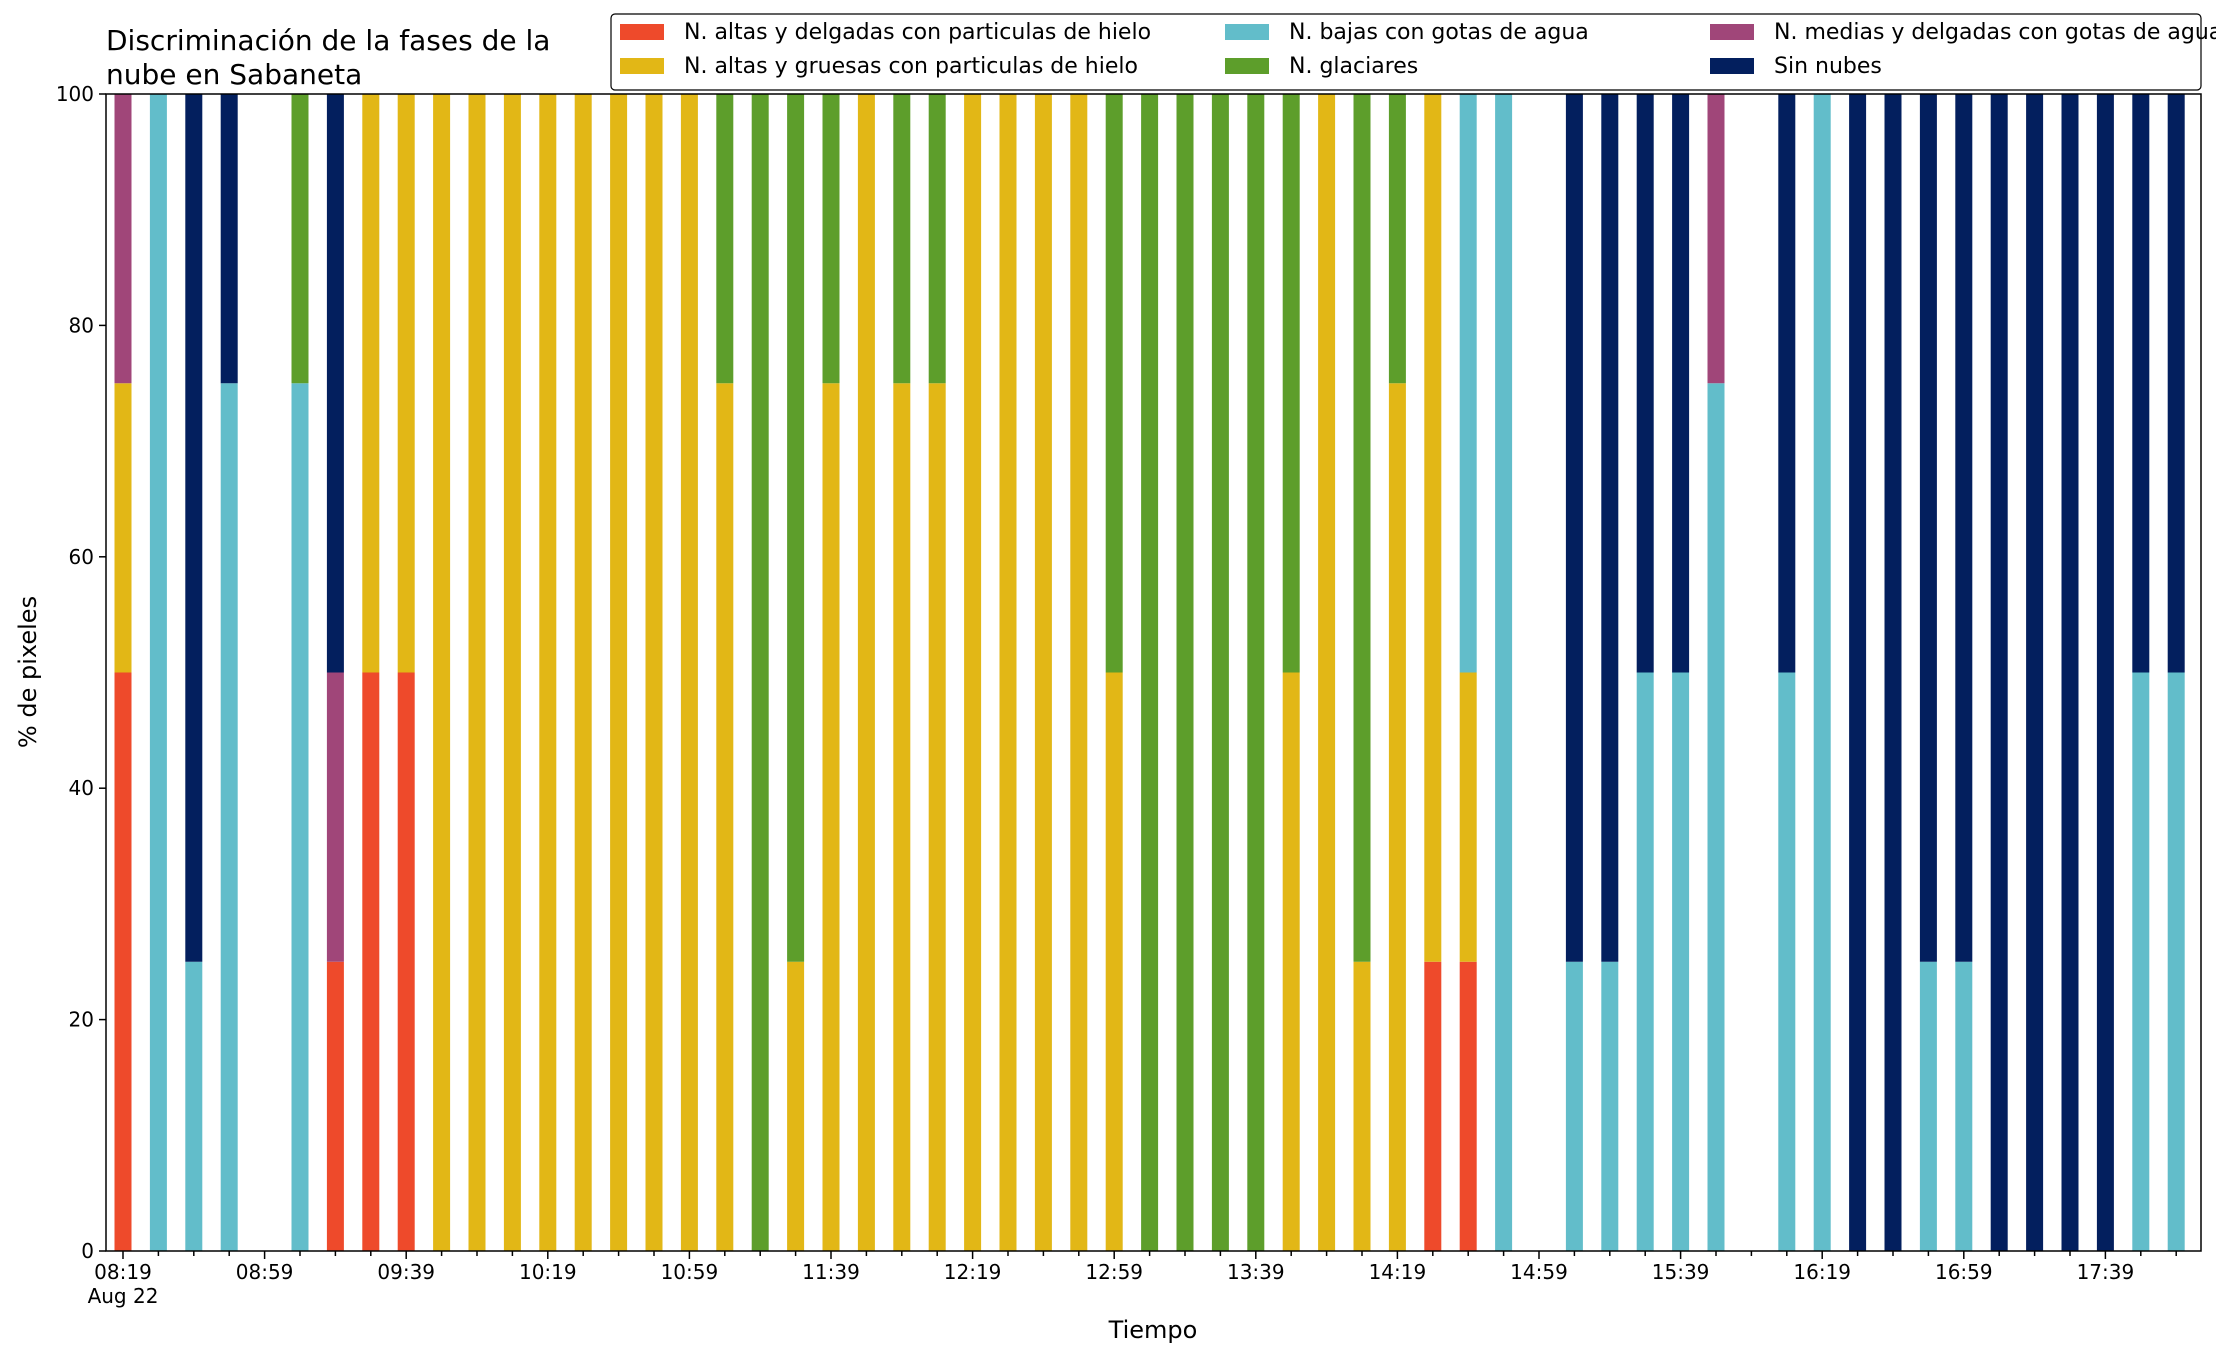 The width and height of the screenshot is (2216, 1355). I want to click on chart-title-line: nube en Sabaneta, so click(234, 74).